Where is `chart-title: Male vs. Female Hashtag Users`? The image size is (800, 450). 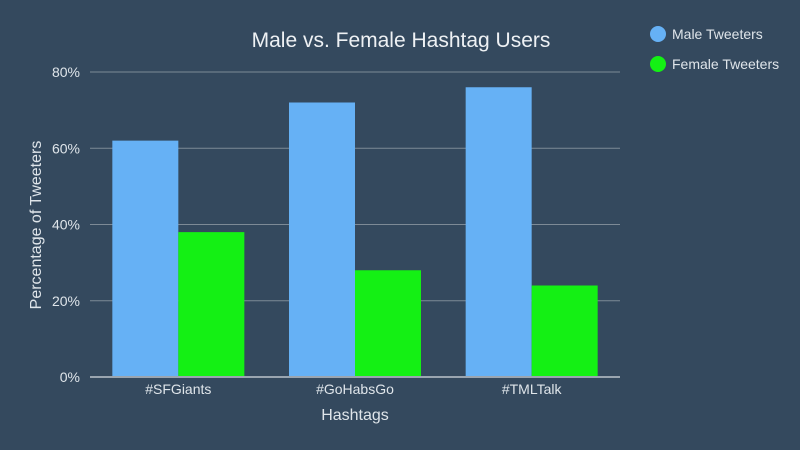
chart-title: Male vs. Female Hashtag Users is located at coordinates (401, 40).